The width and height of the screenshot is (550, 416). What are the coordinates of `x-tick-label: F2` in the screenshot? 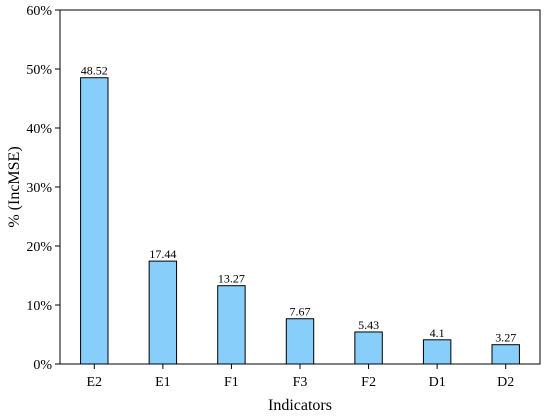 It's located at (368, 382).